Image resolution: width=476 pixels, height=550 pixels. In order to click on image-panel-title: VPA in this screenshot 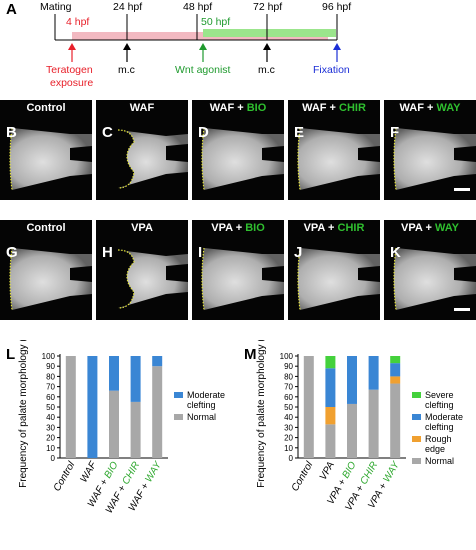, I will do `click(142, 228)`.